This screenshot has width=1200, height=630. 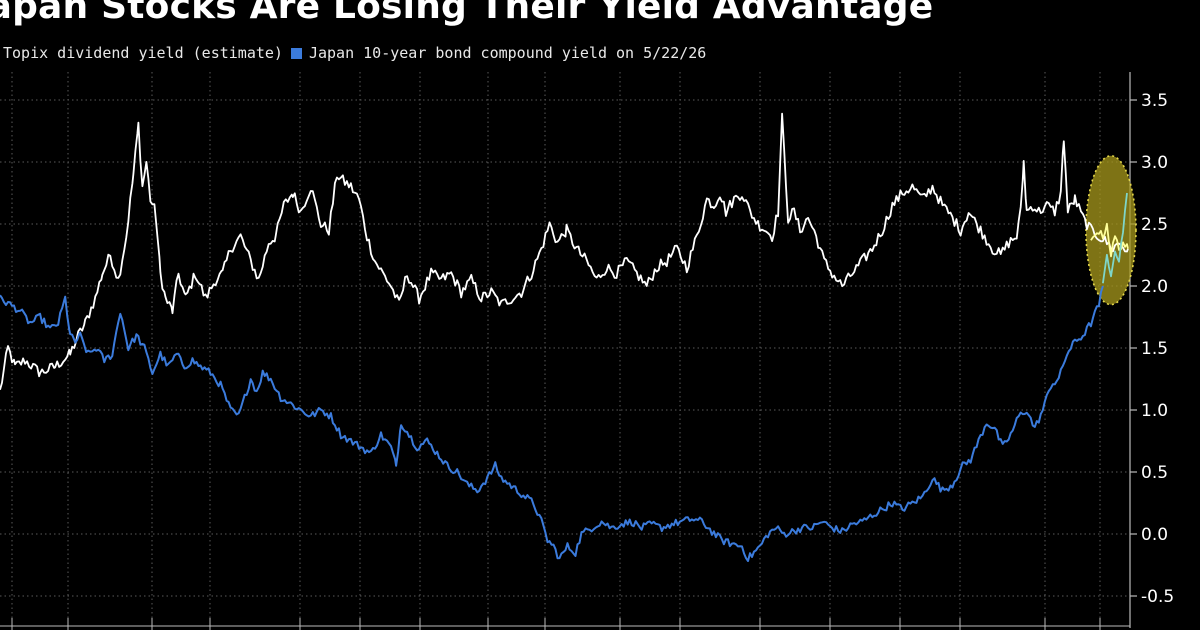 I want to click on y-tick-label: 2.5, so click(x=1154, y=225).